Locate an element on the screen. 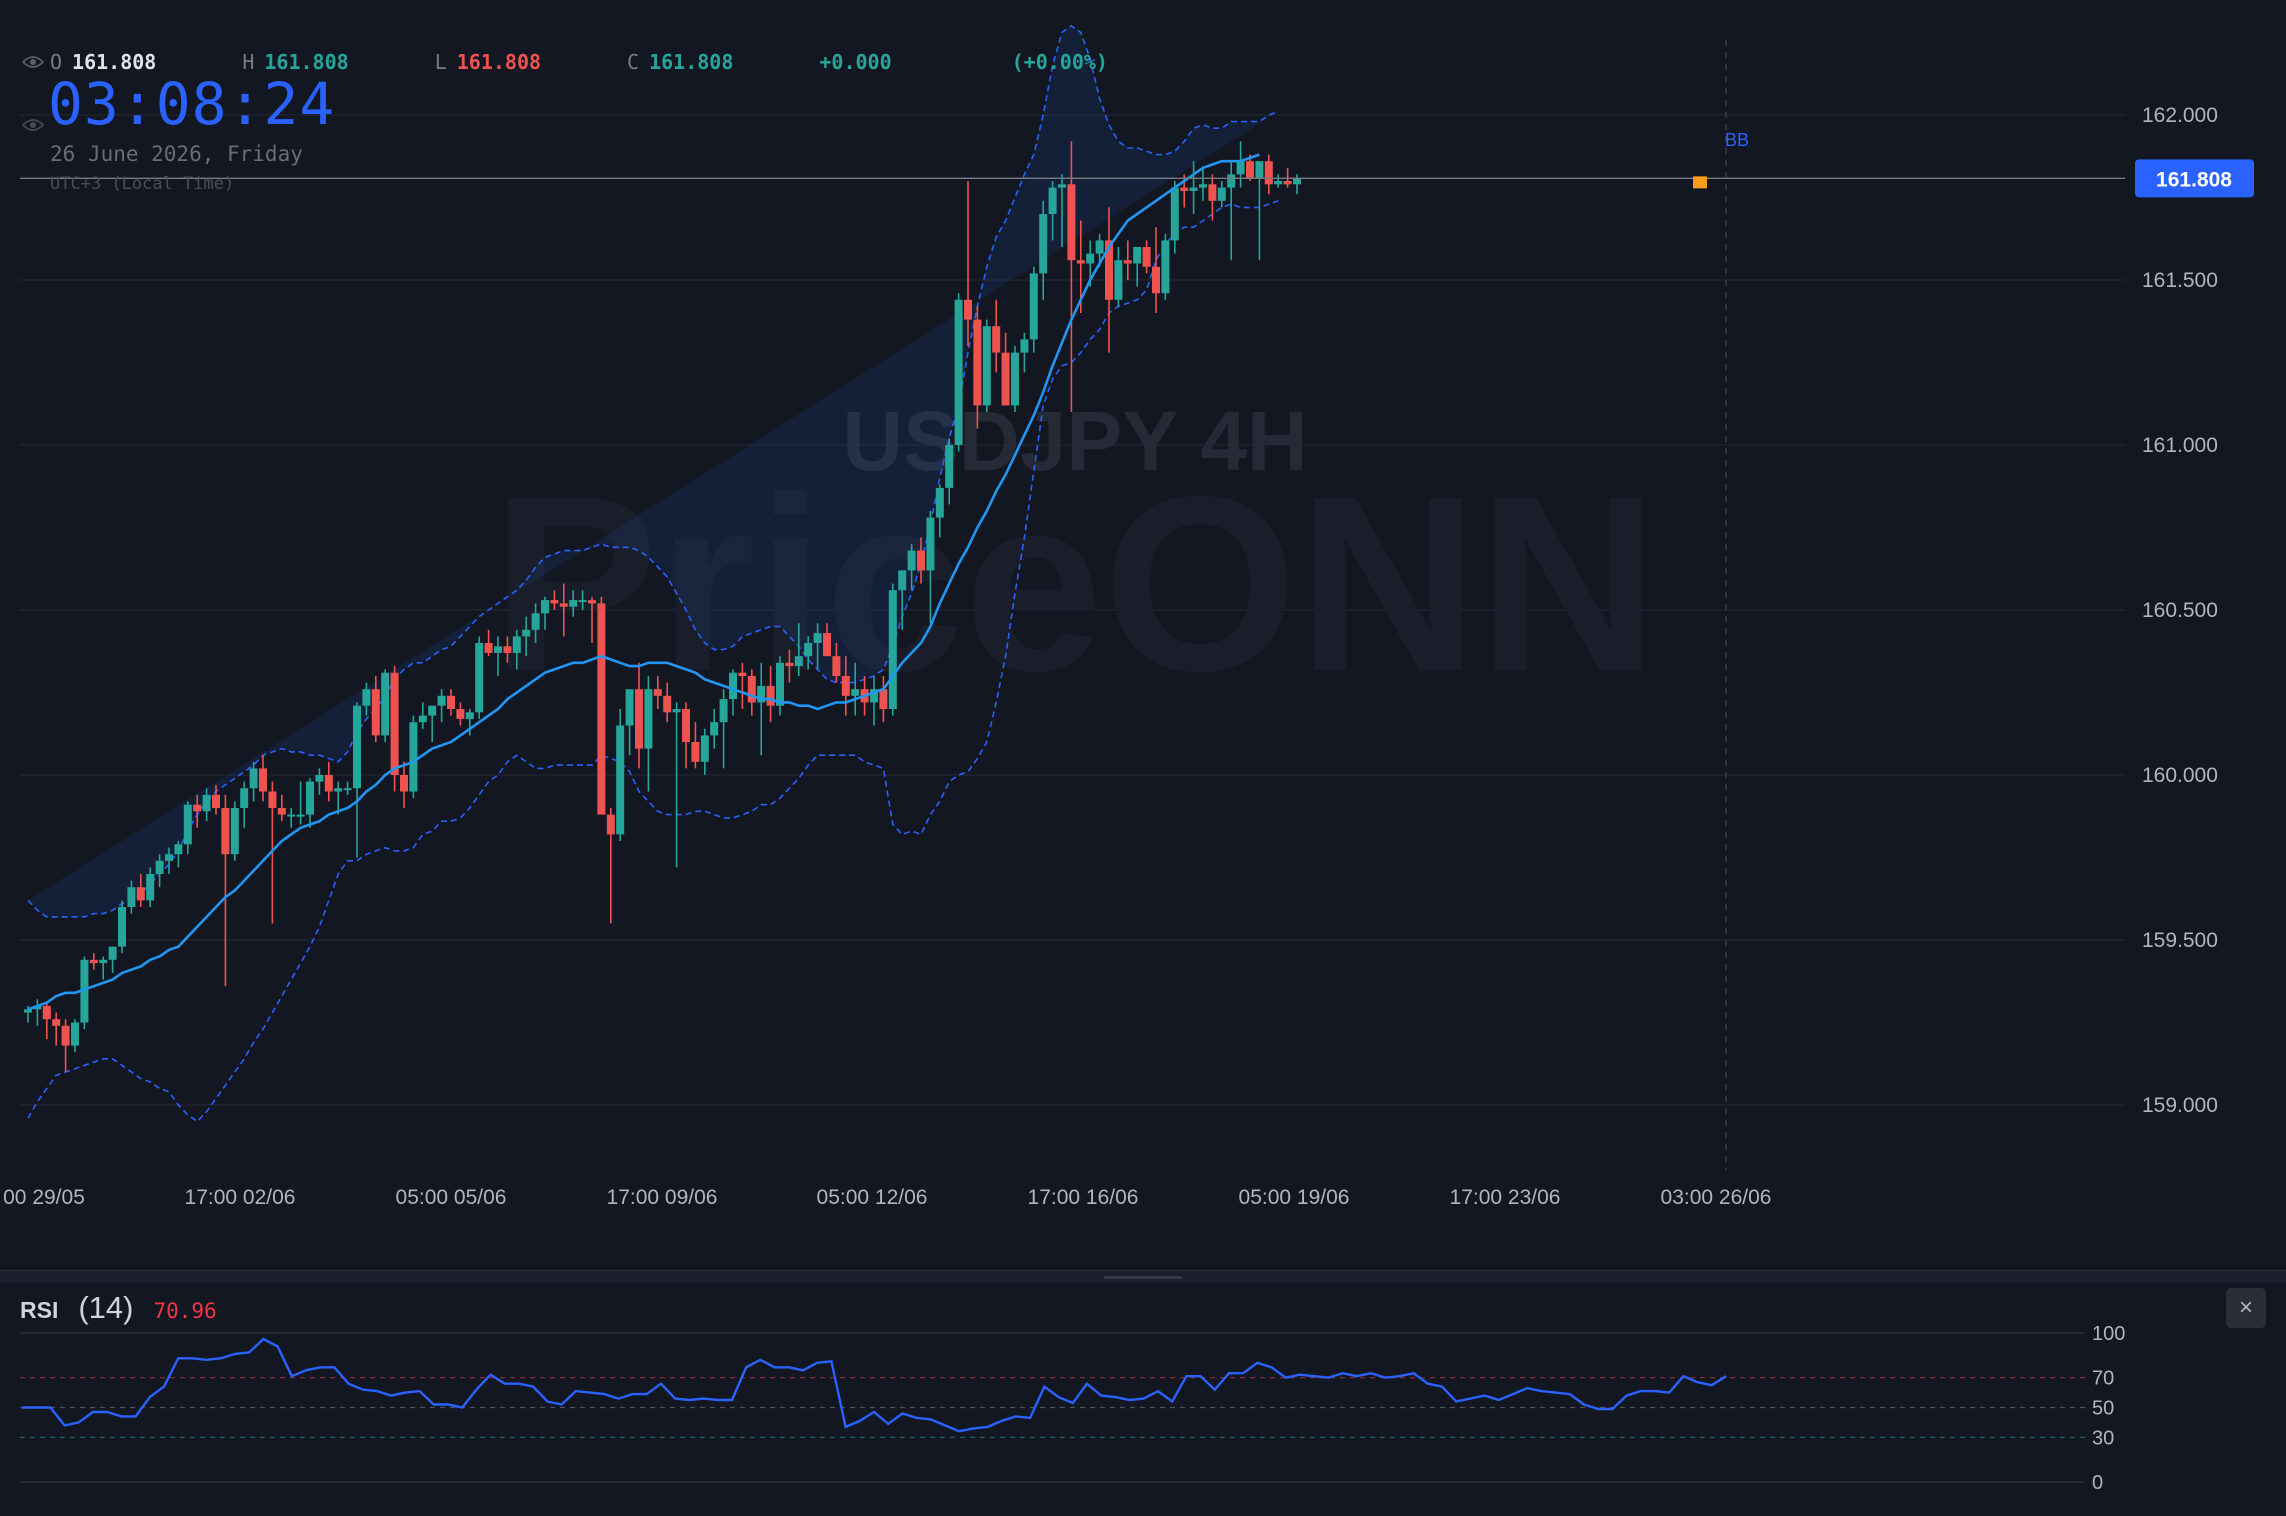 The height and width of the screenshot is (1516, 2286). rsi-legend: RSI (14) 70.96 is located at coordinates (118, 1308).